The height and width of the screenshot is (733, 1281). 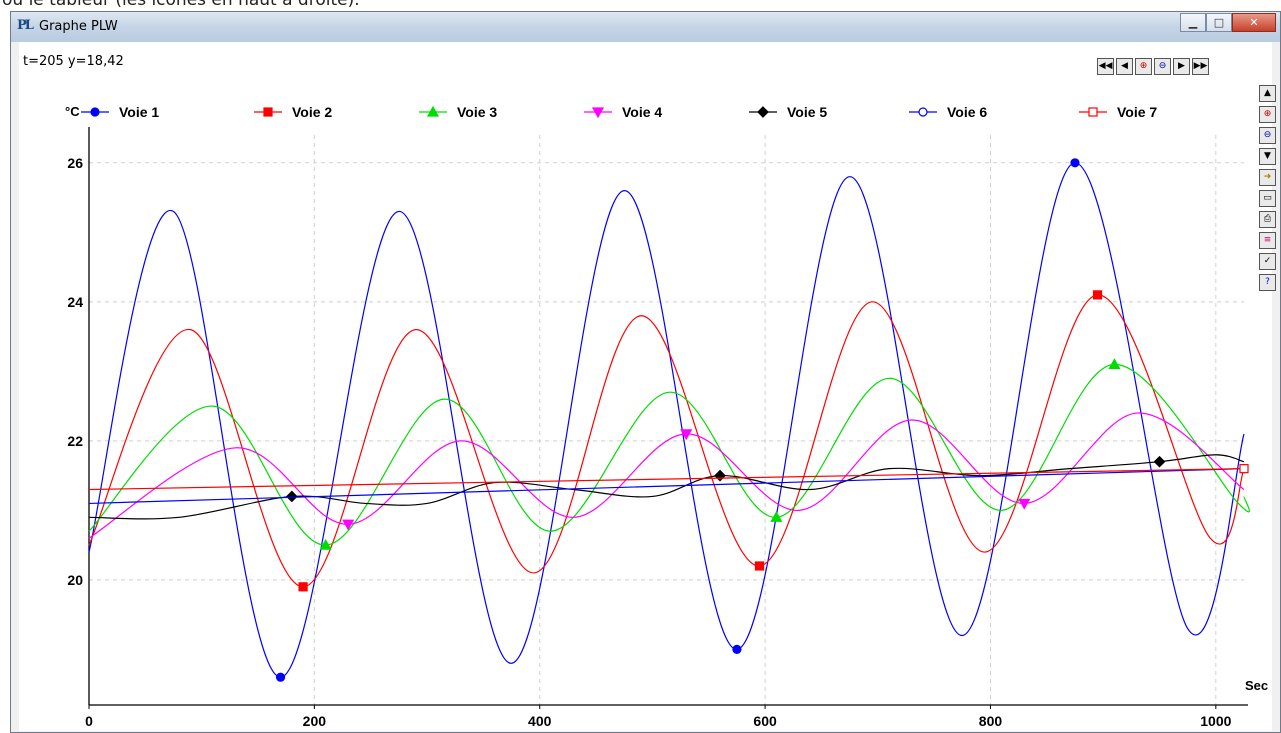 I want to click on minimize-icon: ▁, so click(x=1193, y=22).